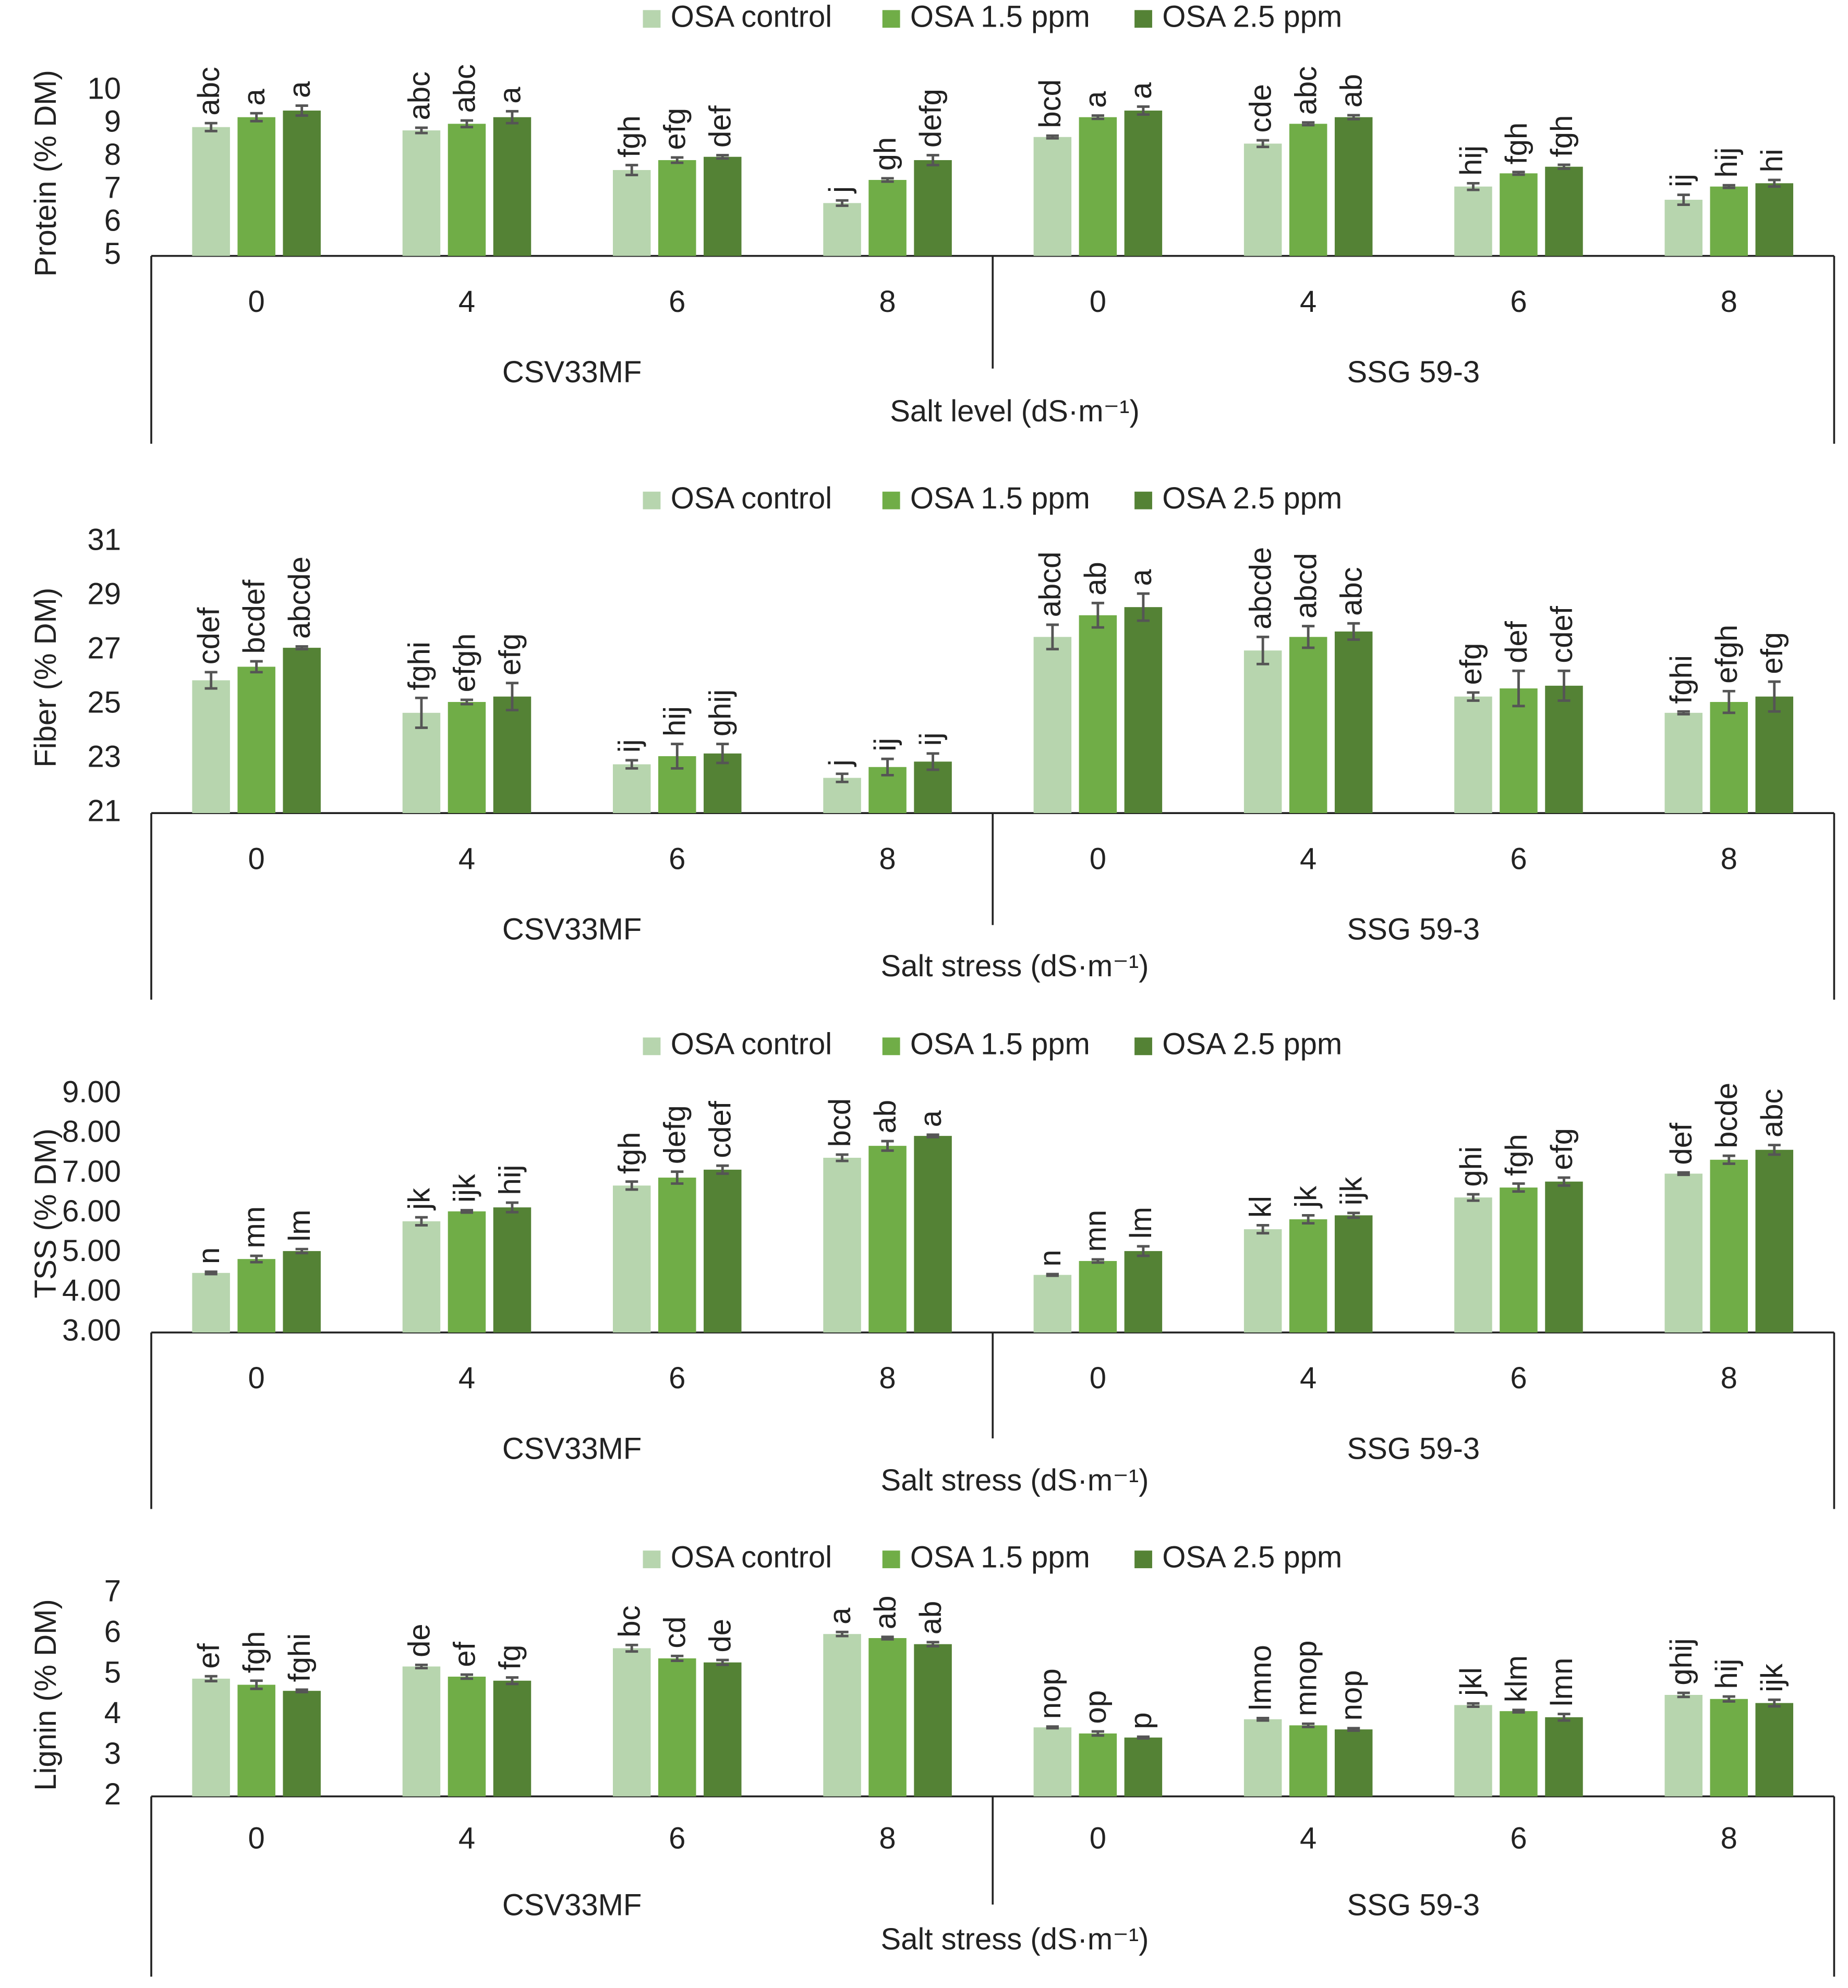 The image size is (1848, 1988). What do you see at coordinates (91, 1251) in the screenshot?
I see `y-tick-label: 5.00` at bounding box center [91, 1251].